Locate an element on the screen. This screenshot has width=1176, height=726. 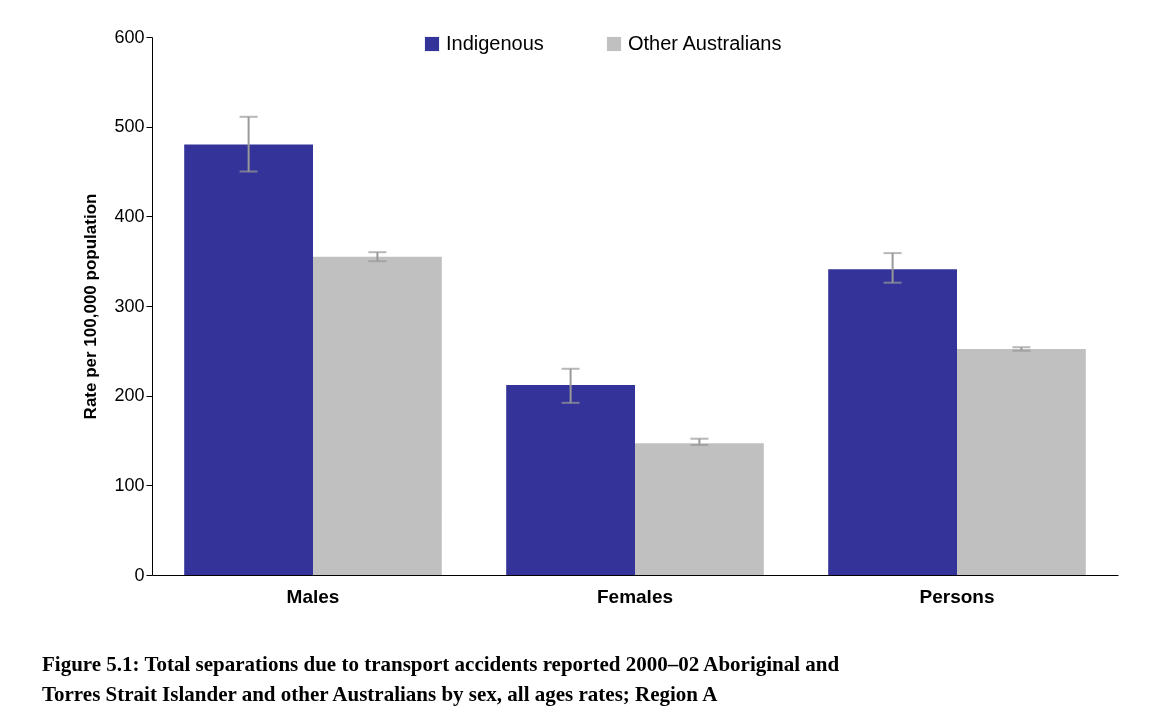
text: Figure 5.1: Total separations due to transport accidents reported 2000–02 Aboriginal and Torres Strait Islander and other Australians by sex, all ages rates; Region A is located at coordinates (440, 679).